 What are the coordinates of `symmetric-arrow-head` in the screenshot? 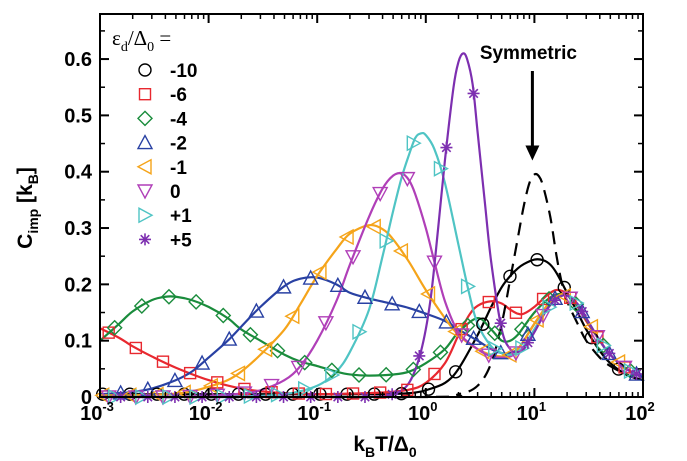 It's located at (532, 153).